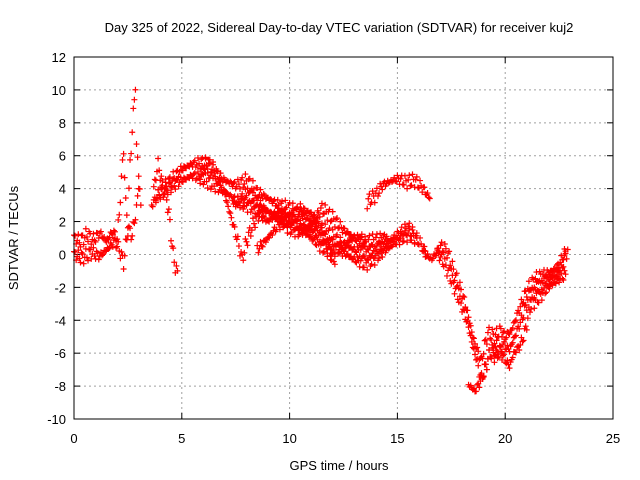 The width and height of the screenshot is (640, 480). I want to click on y-tick-label: 0, so click(62, 254).